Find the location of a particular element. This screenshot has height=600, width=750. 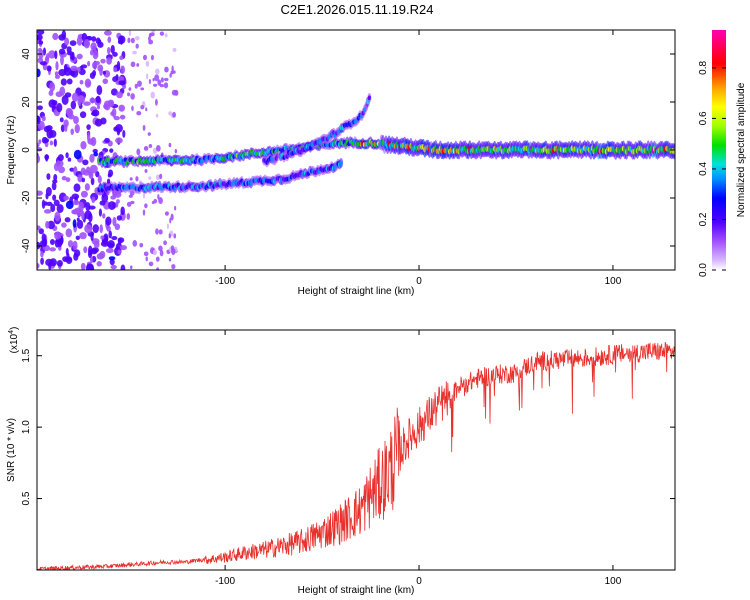

snr-y-scale: (x104) is located at coordinates (14, 340).